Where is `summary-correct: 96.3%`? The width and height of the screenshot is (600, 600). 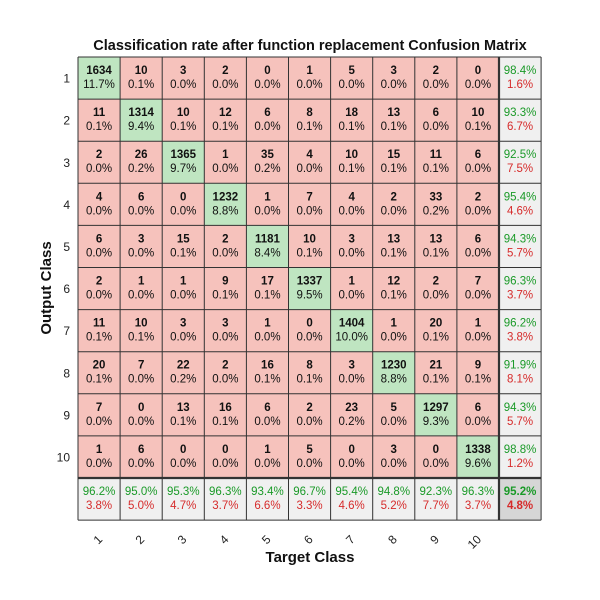
summary-correct: 96.3% is located at coordinates (478, 492).